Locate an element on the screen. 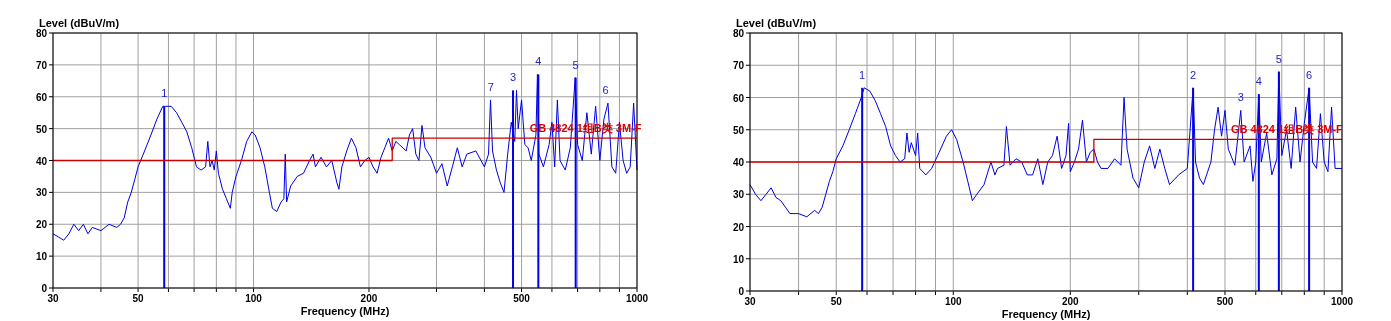  annotation: 2 is located at coordinates (1193, 74).